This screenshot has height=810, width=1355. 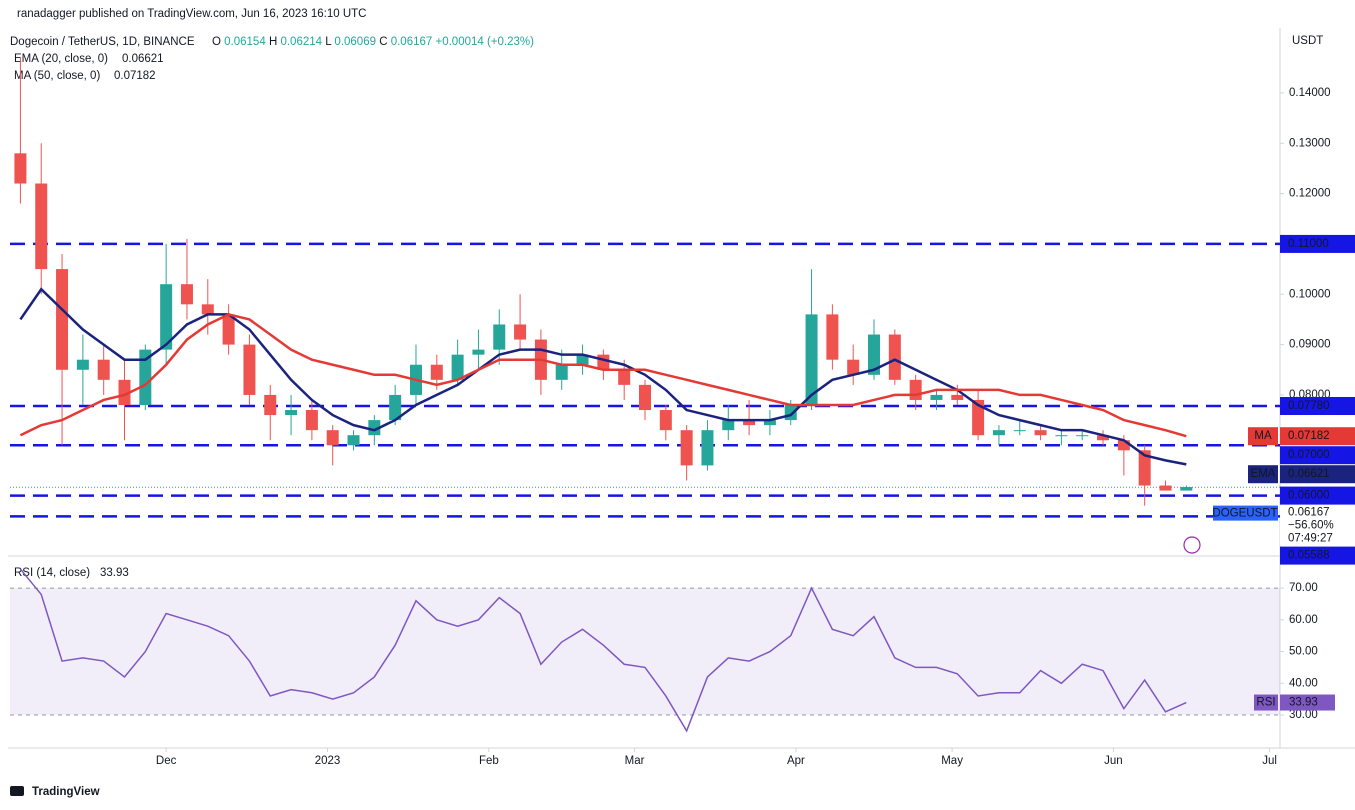 What do you see at coordinates (796, 761) in the screenshot?
I see `x-tick-label: Apr` at bounding box center [796, 761].